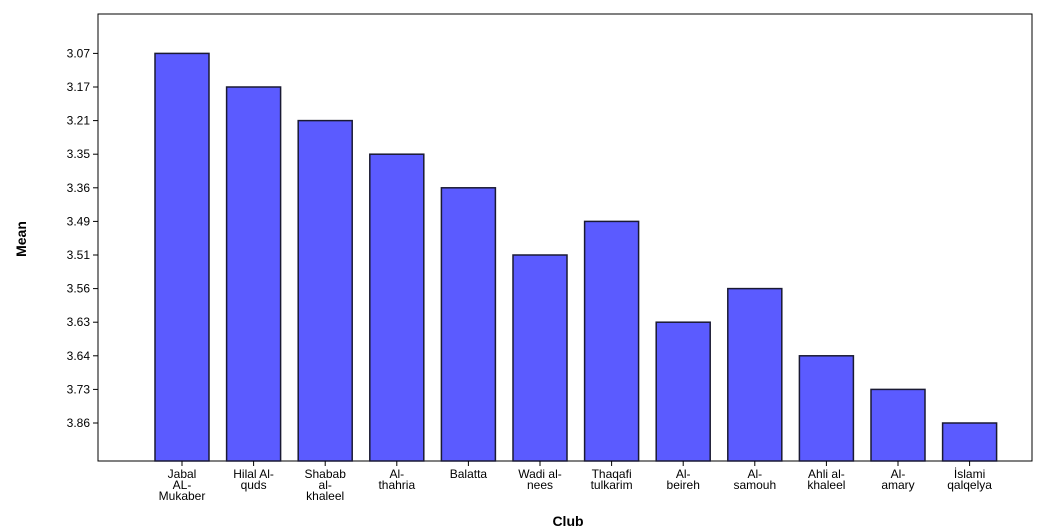 The width and height of the screenshot is (1039, 532). What do you see at coordinates (612, 485) in the screenshot?
I see `x-tick-label-line: tulkarim` at bounding box center [612, 485].